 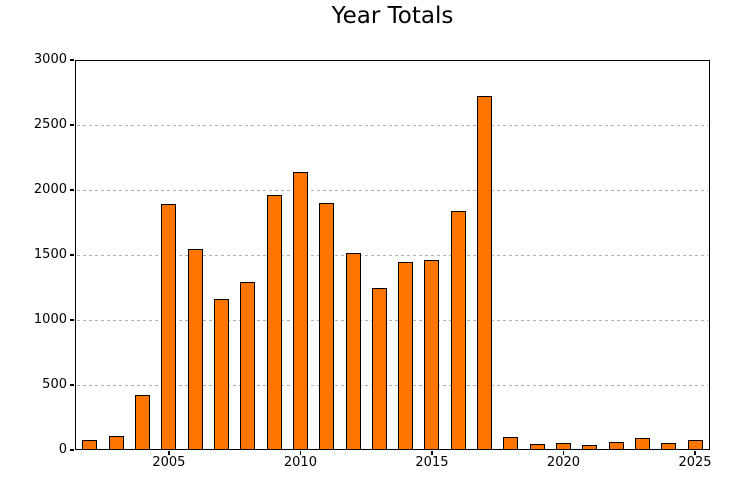 I want to click on bar-2002, so click(x=90, y=444).